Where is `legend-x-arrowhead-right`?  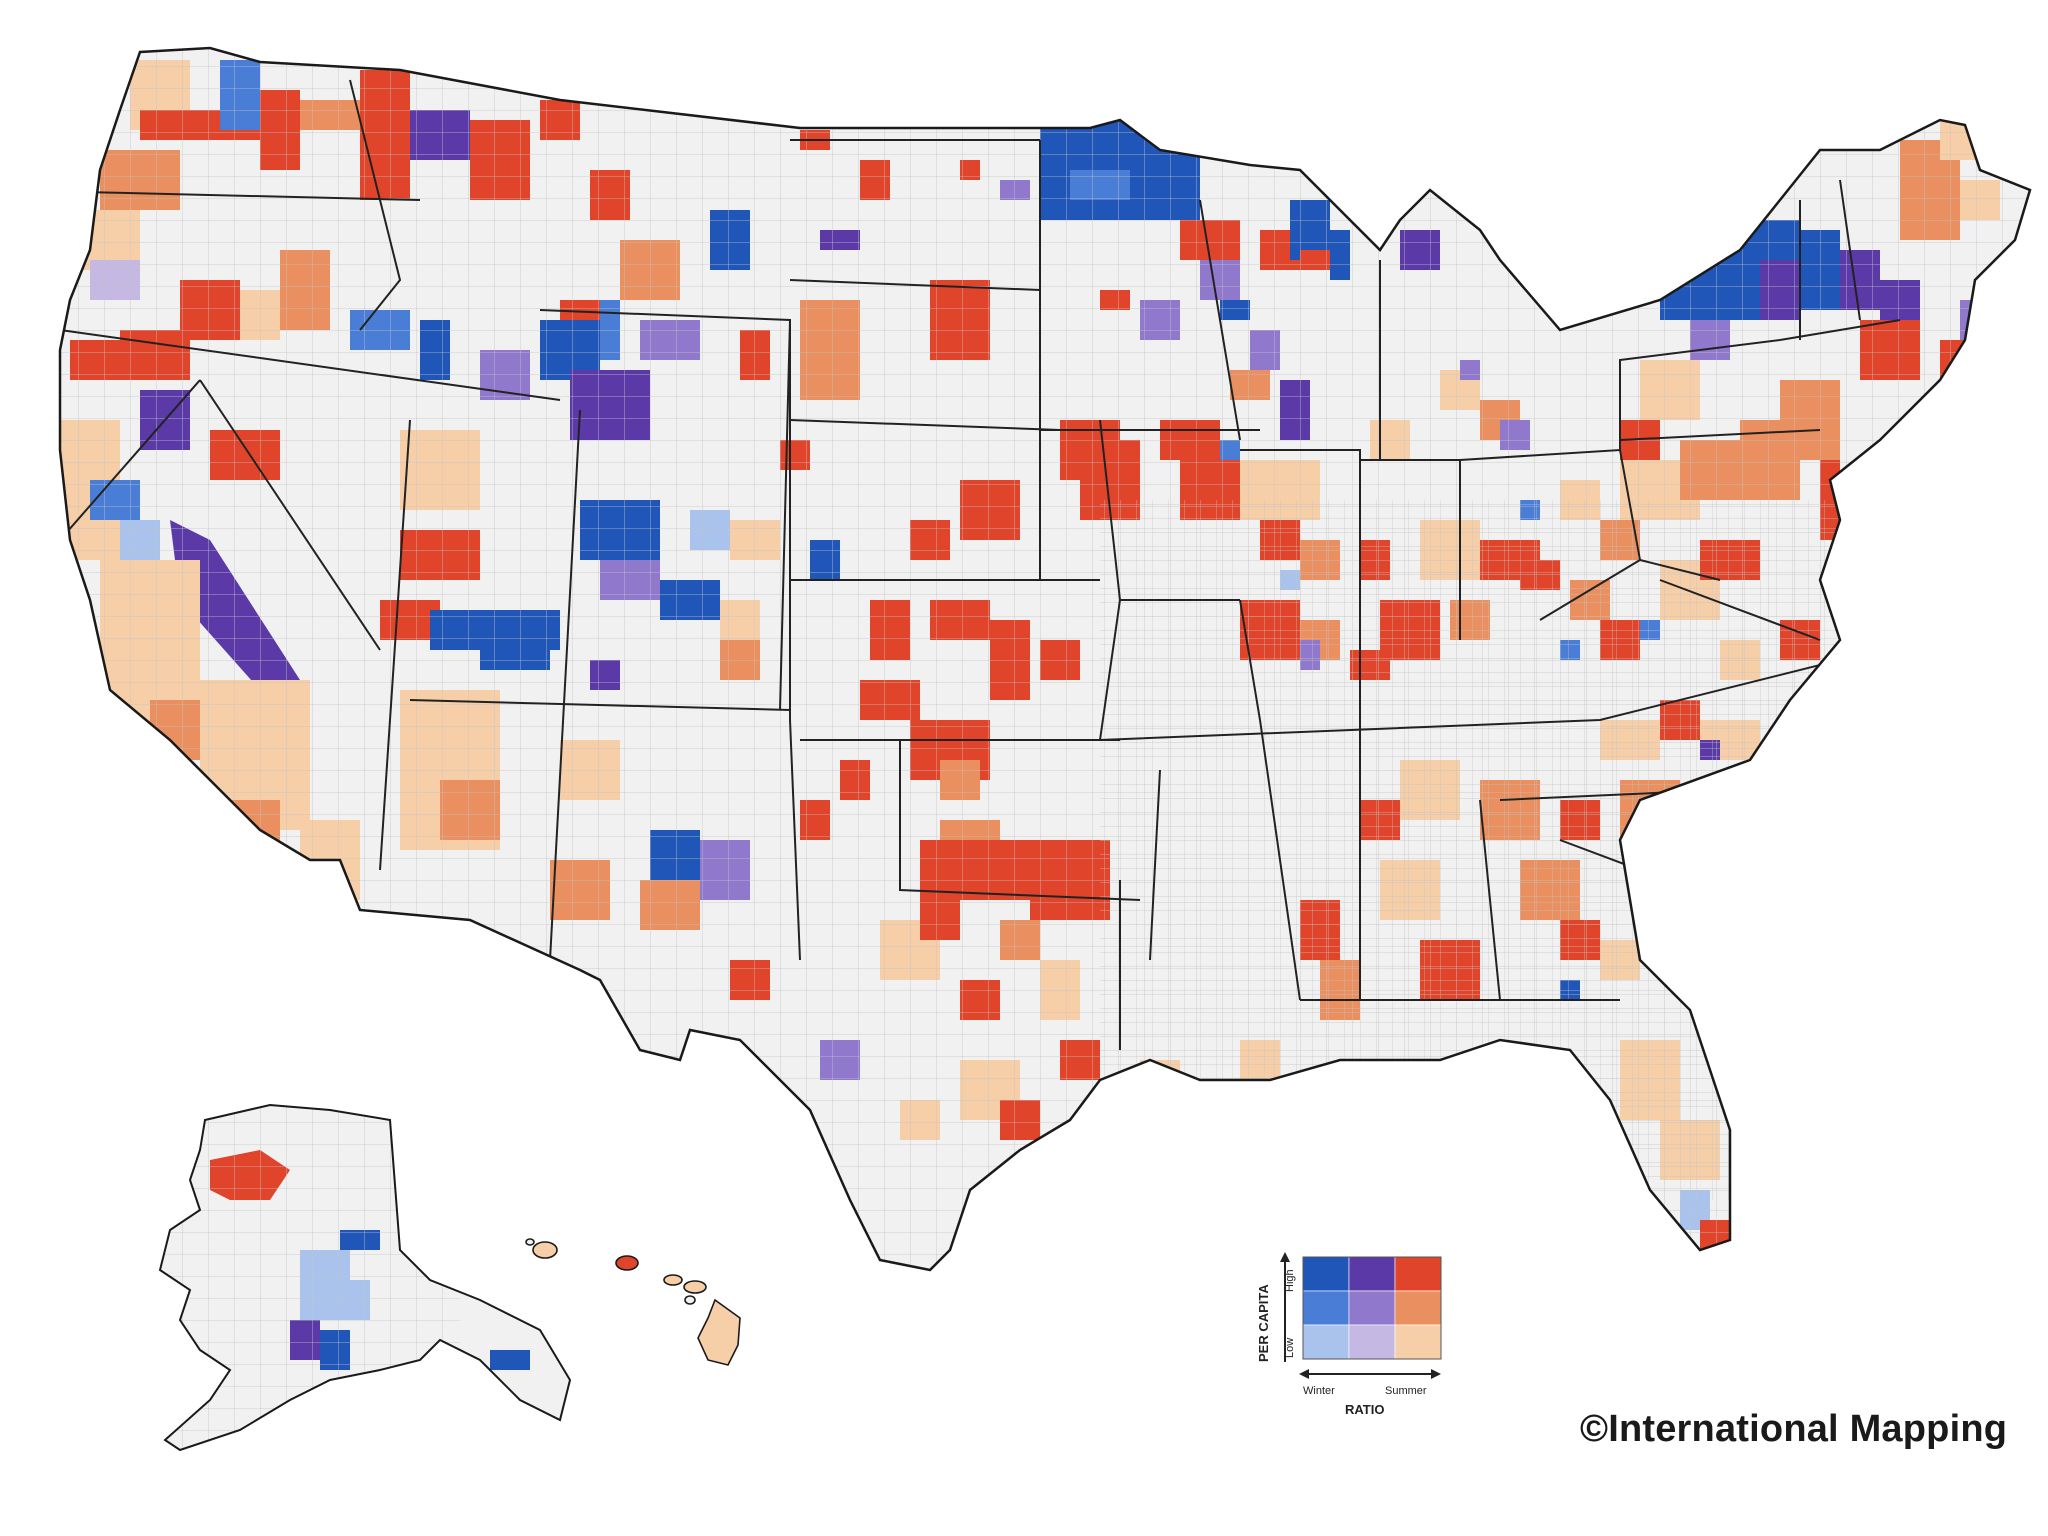 legend-x-arrowhead-right is located at coordinates (1436, 1374).